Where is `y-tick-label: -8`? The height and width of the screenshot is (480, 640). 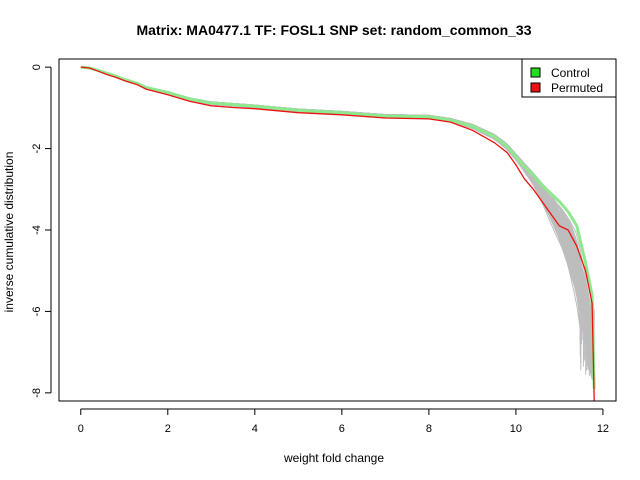 y-tick-label: -8 is located at coordinates (37, 393).